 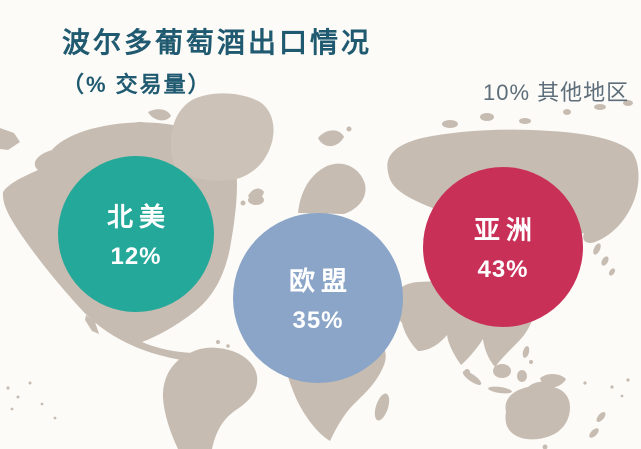 I want to click on landmass-greenland, so click(x=222, y=137).